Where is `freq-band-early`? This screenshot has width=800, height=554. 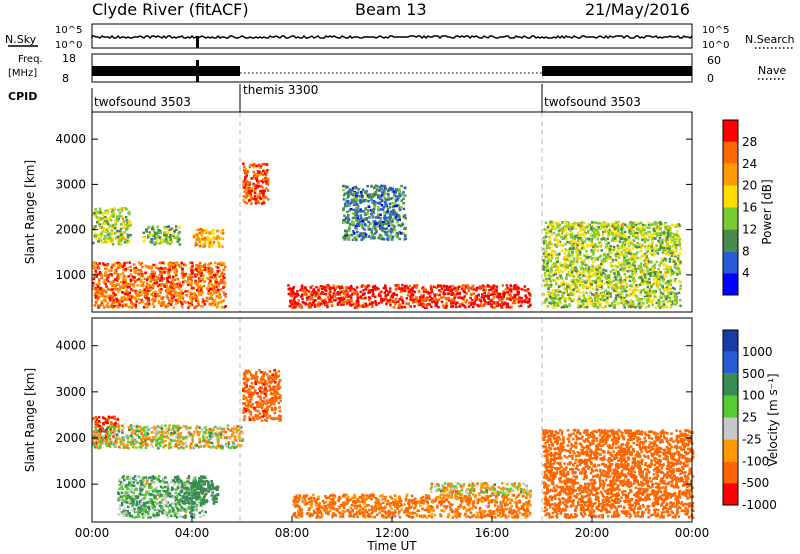 freq-band-early is located at coordinates (166, 71).